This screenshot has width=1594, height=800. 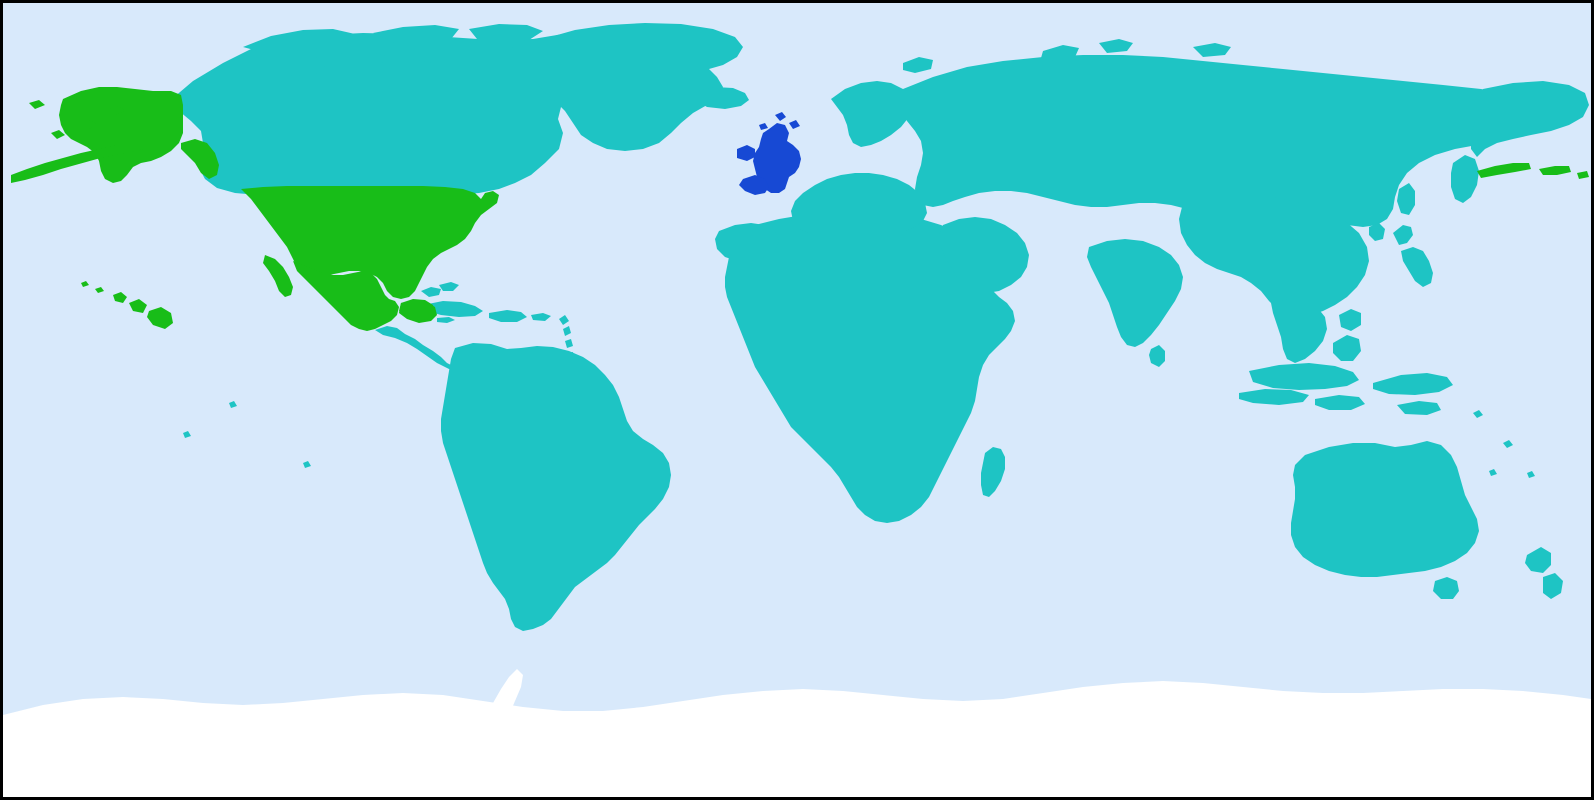 I want to click on landmasses-highlight-secondary, so click(x=769, y=153).